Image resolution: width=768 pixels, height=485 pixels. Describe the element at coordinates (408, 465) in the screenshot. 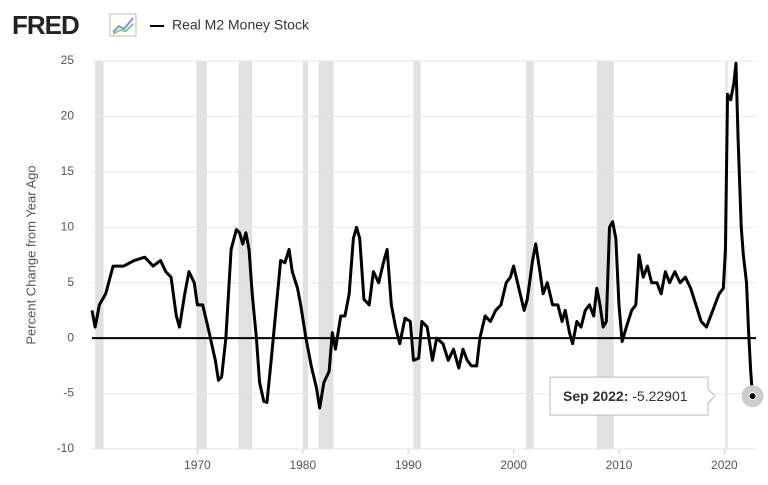

I see `x-tick-label: 1990` at that location.